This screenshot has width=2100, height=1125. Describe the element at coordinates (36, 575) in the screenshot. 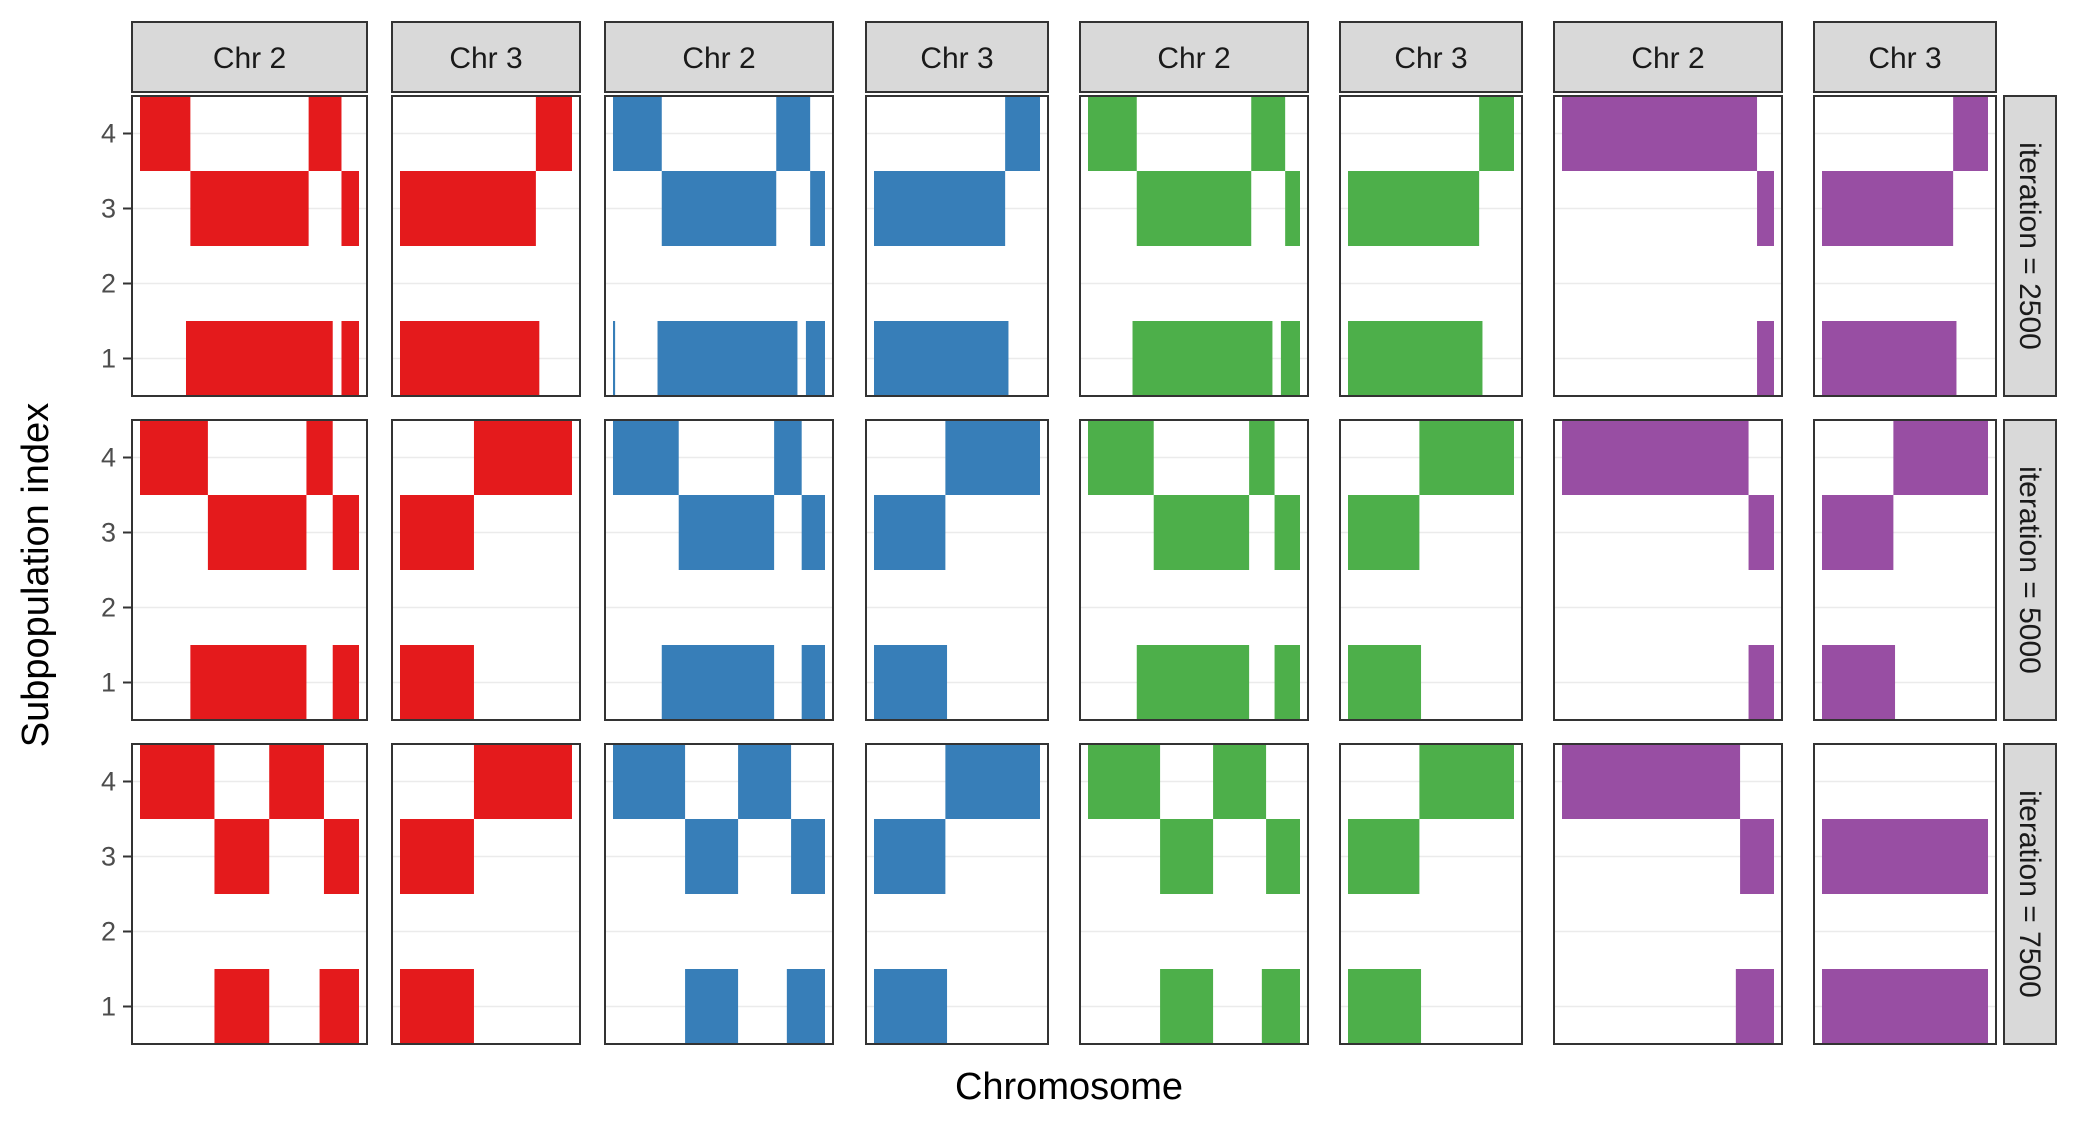

I see `y-axis-title: Subpopulation index` at that location.